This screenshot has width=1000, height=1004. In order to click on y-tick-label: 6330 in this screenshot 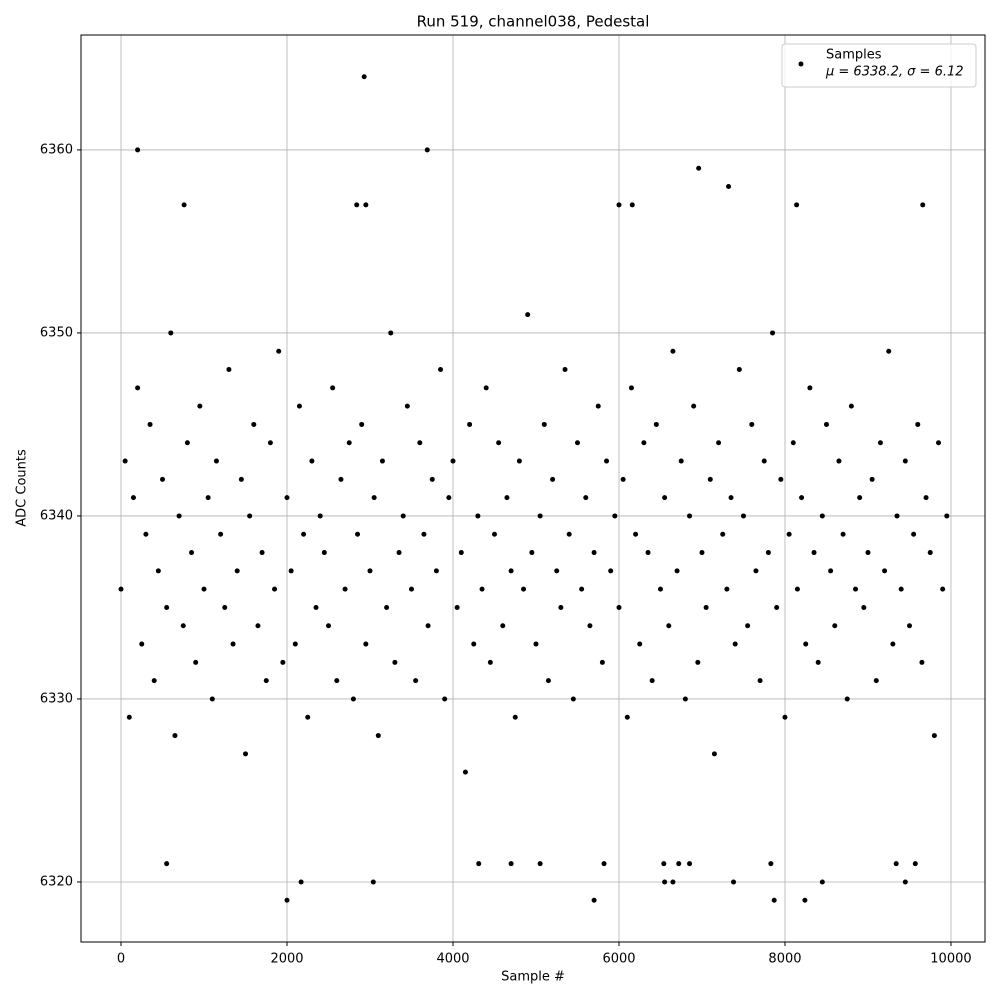, I will do `click(56, 698)`.